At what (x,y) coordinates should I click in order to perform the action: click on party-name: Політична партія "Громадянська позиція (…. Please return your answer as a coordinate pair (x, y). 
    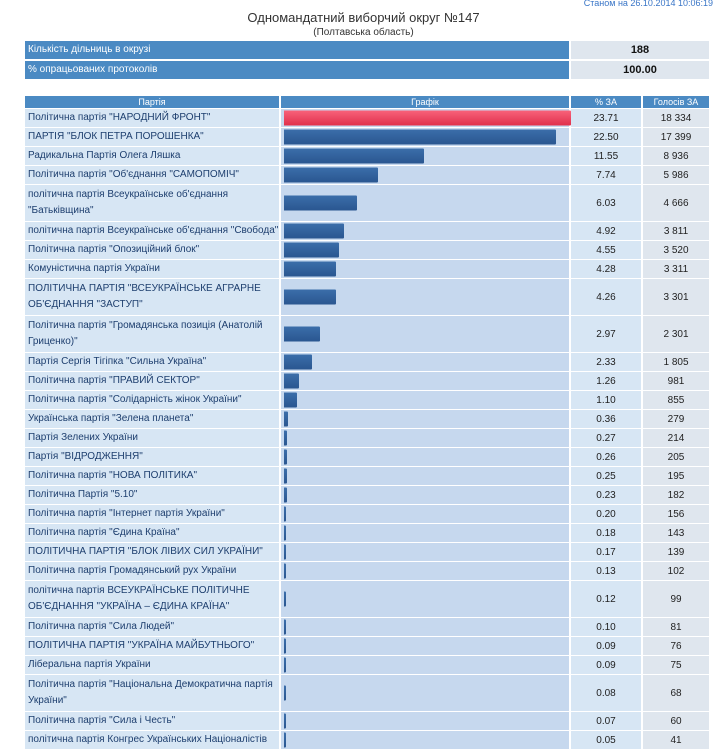
    Looking at the image, I should click on (152, 334).